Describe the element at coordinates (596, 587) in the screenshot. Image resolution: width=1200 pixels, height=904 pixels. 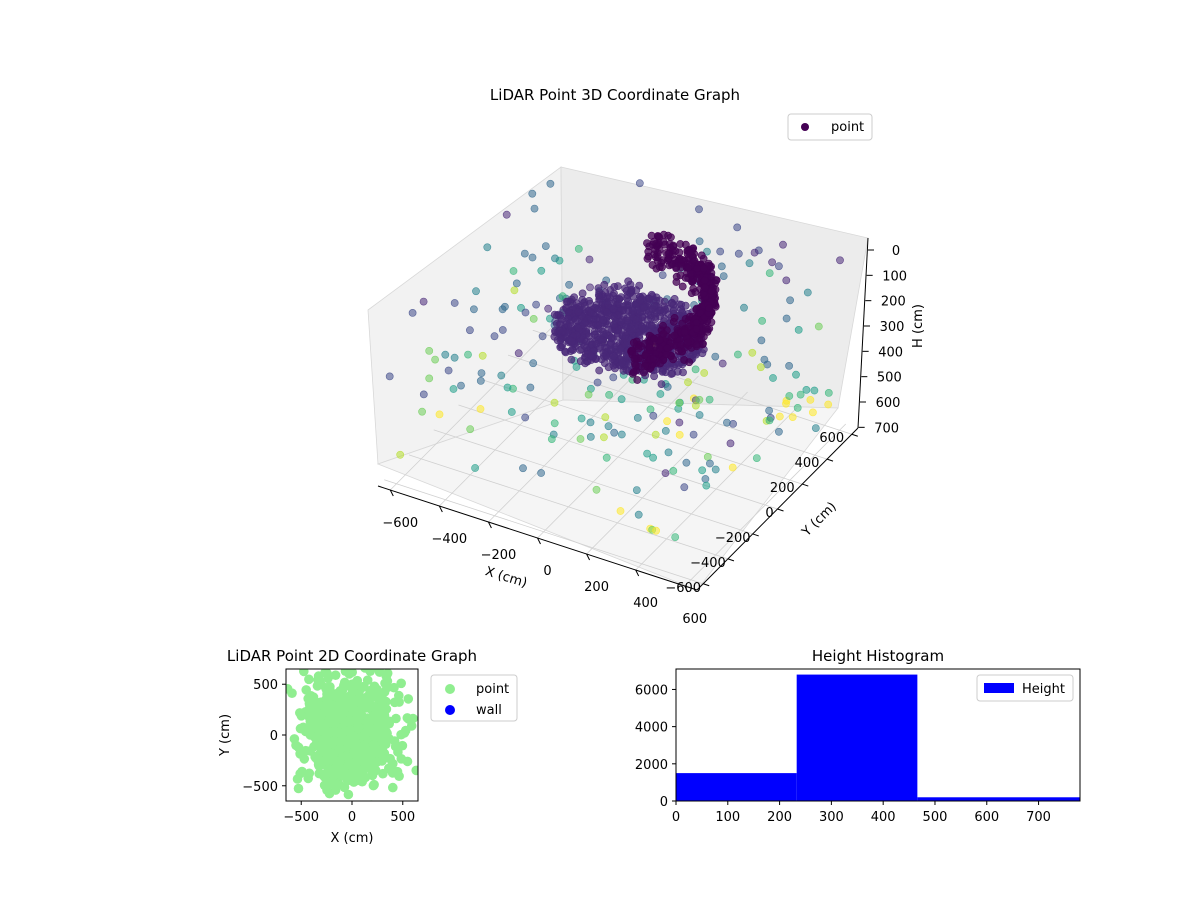
I see `x-tick-label-3d-4: 200` at that location.